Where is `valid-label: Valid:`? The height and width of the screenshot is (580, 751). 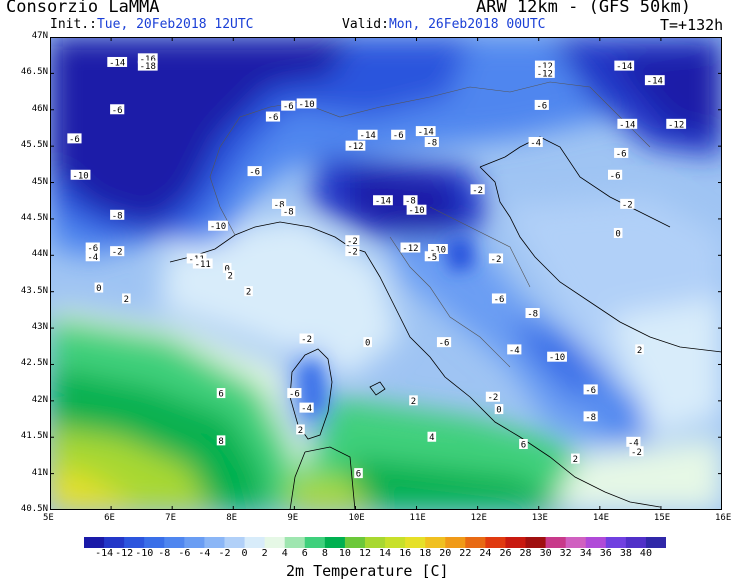 valid-label: Valid: is located at coordinates (365, 24).